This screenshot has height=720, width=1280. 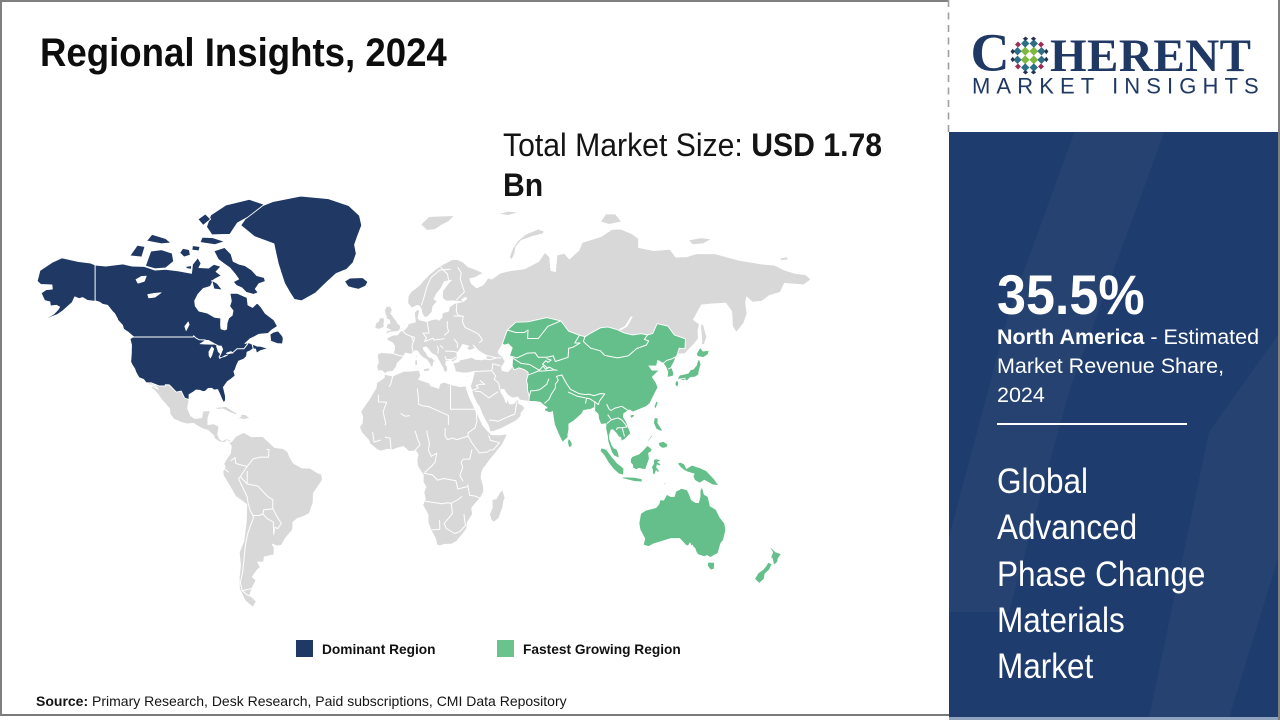 What do you see at coordinates (1151, 56) in the screenshot?
I see `svg-text: HERENT` at bounding box center [1151, 56].